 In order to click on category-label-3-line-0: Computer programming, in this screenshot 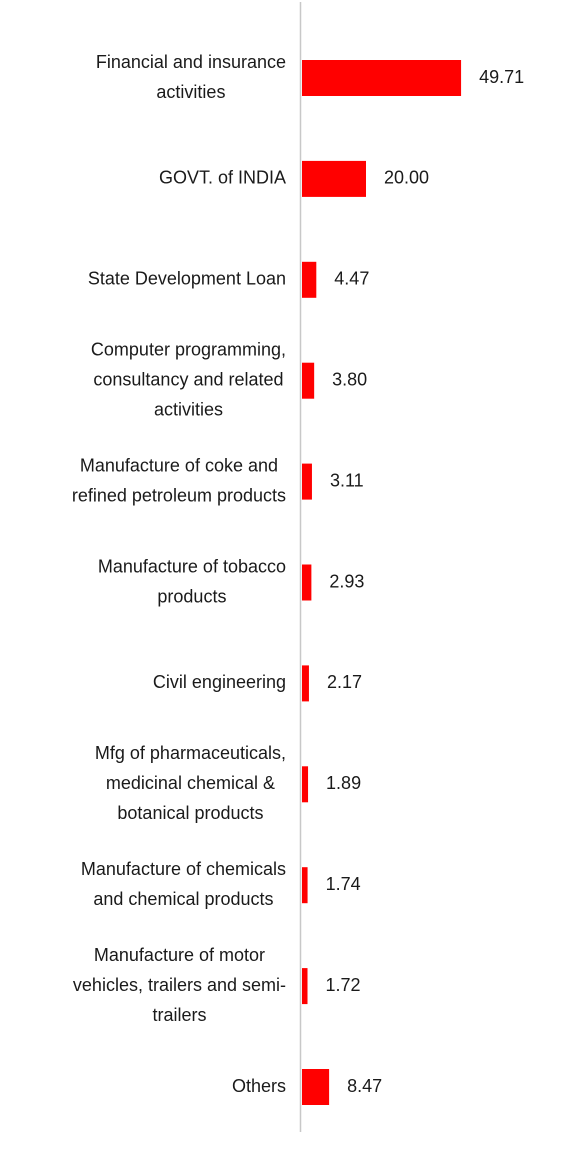, I will do `click(188, 349)`.